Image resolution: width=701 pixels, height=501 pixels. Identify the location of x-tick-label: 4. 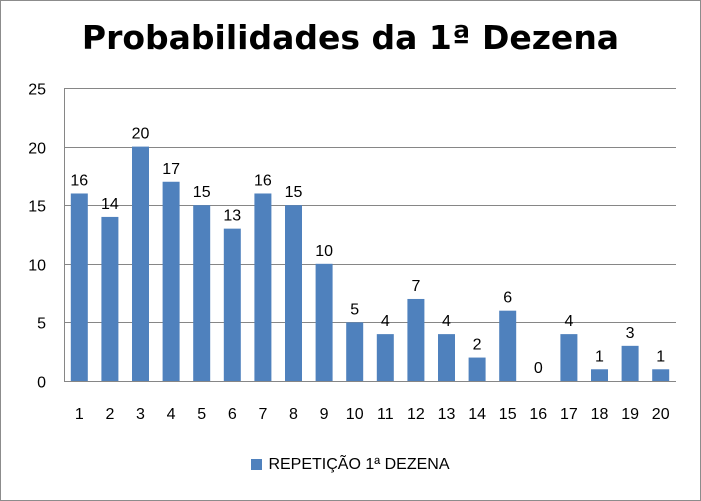
(171, 414).